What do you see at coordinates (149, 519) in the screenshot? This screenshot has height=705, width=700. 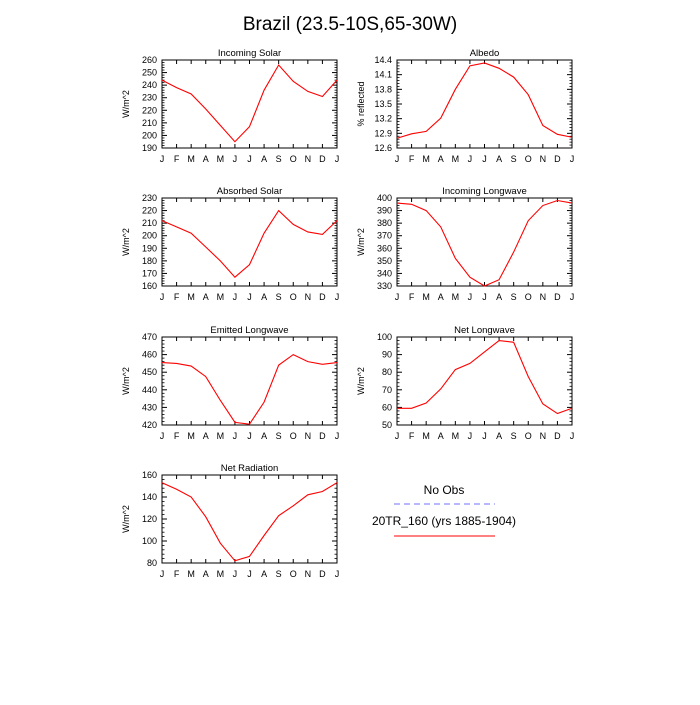 I see `y-tick-label: 120` at bounding box center [149, 519].